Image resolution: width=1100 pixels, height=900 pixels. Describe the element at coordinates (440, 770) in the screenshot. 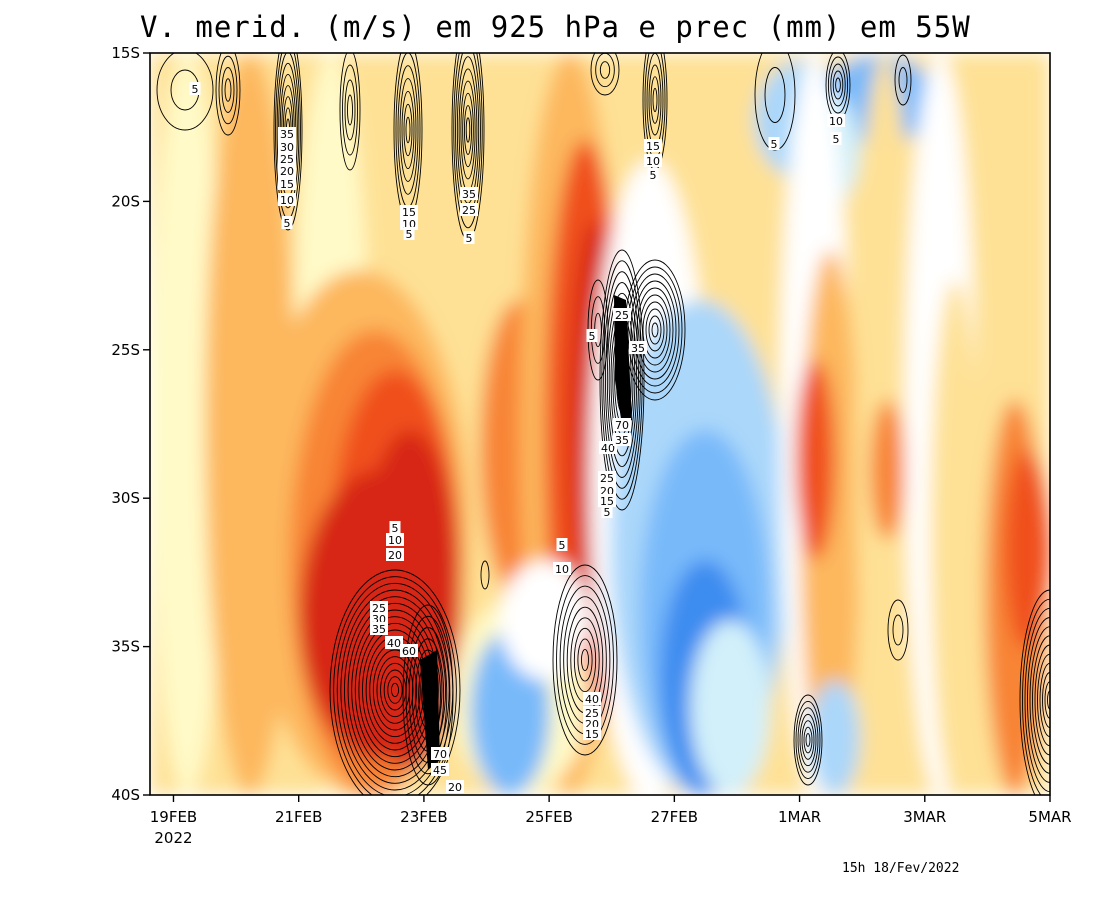

I see `contour-label-text: 45` at that location.